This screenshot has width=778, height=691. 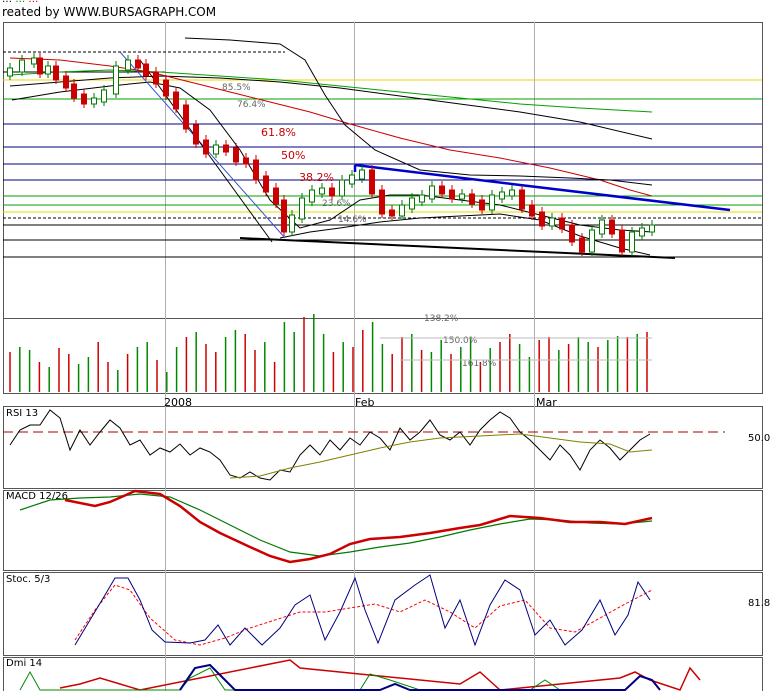 I want to click on fib-diagonal, so click(x=202, y=145).